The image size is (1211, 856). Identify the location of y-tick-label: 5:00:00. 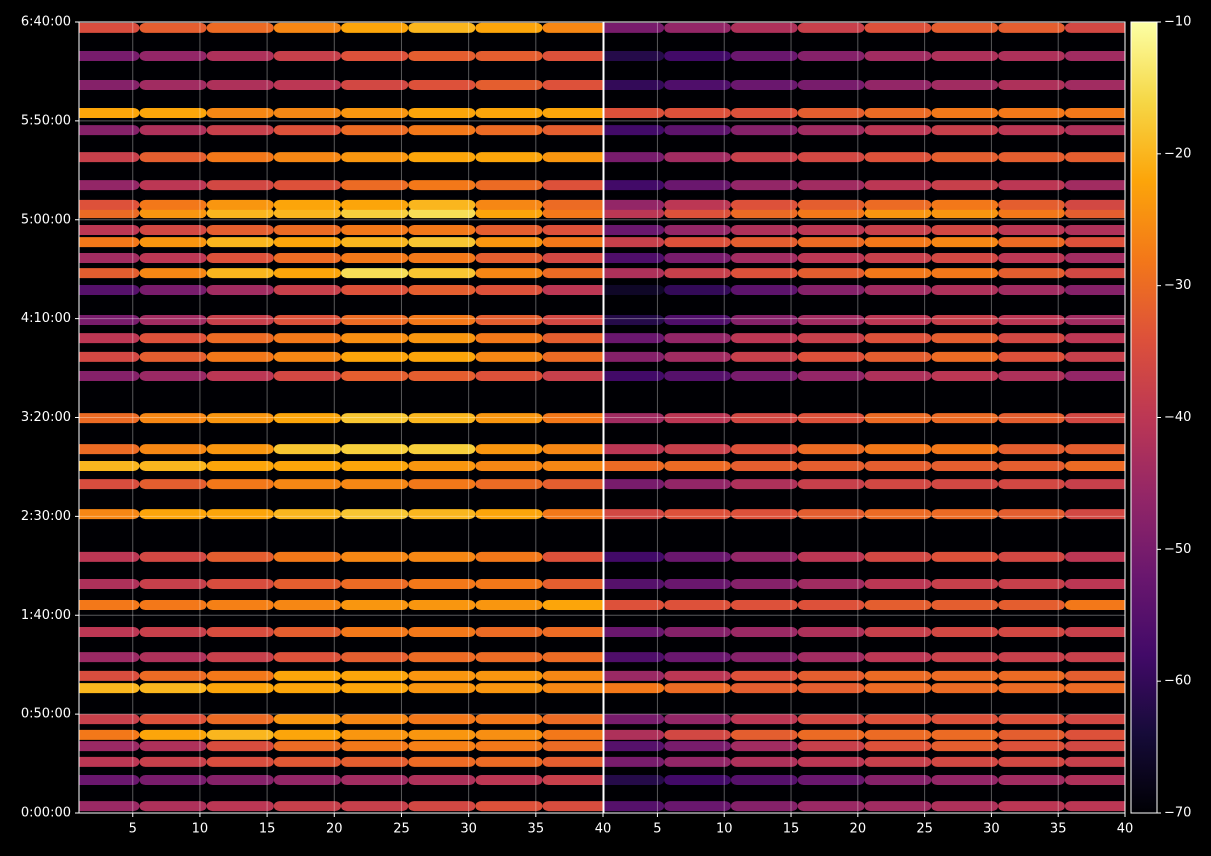
(46, 219).